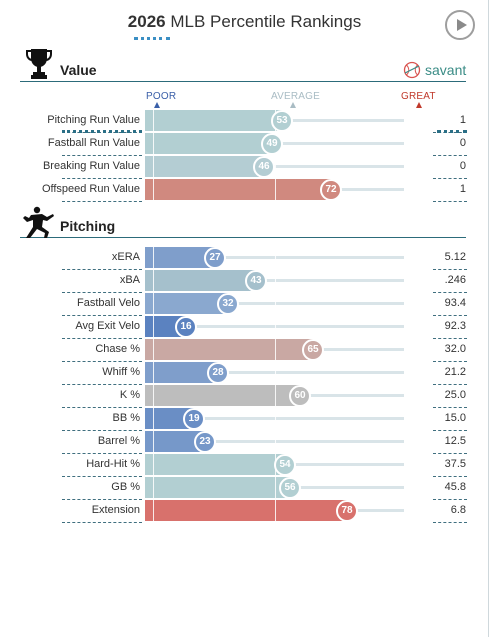  What do you see at coordinates (117, 349) in the screenshot?
I see `metric-label: Chase %` at bounding box center [117, 349].